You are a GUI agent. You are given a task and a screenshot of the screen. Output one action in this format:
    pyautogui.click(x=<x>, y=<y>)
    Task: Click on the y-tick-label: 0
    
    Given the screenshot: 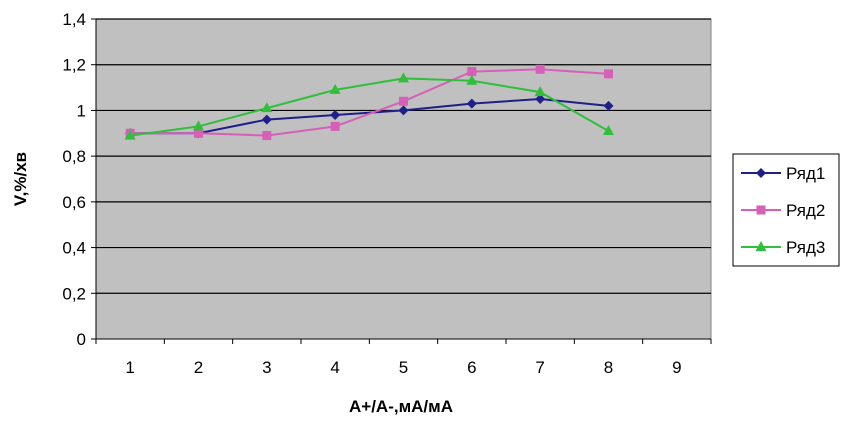 What is the action you would take?
    pyautogui.click(x=81, y=339)
    